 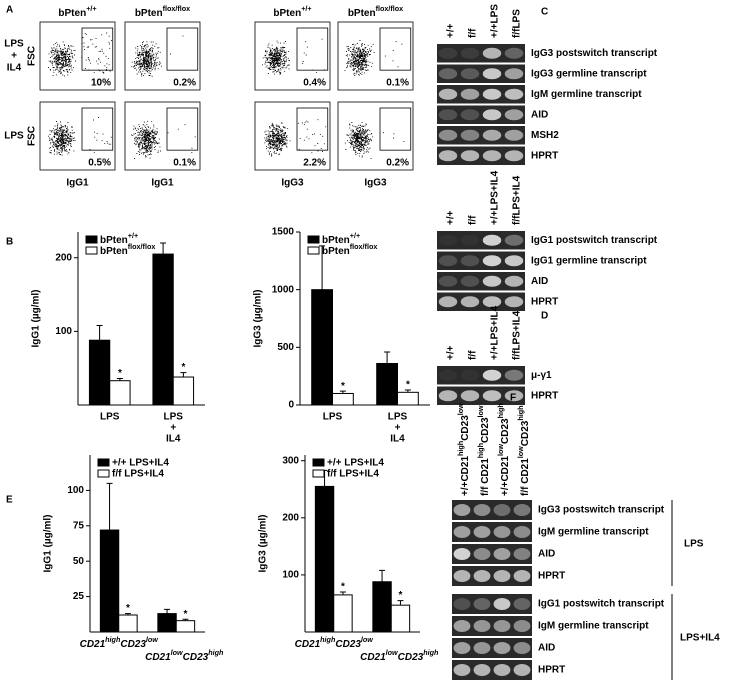 I want to click on legend-label-part: bPten, so click(x=114, y=251).